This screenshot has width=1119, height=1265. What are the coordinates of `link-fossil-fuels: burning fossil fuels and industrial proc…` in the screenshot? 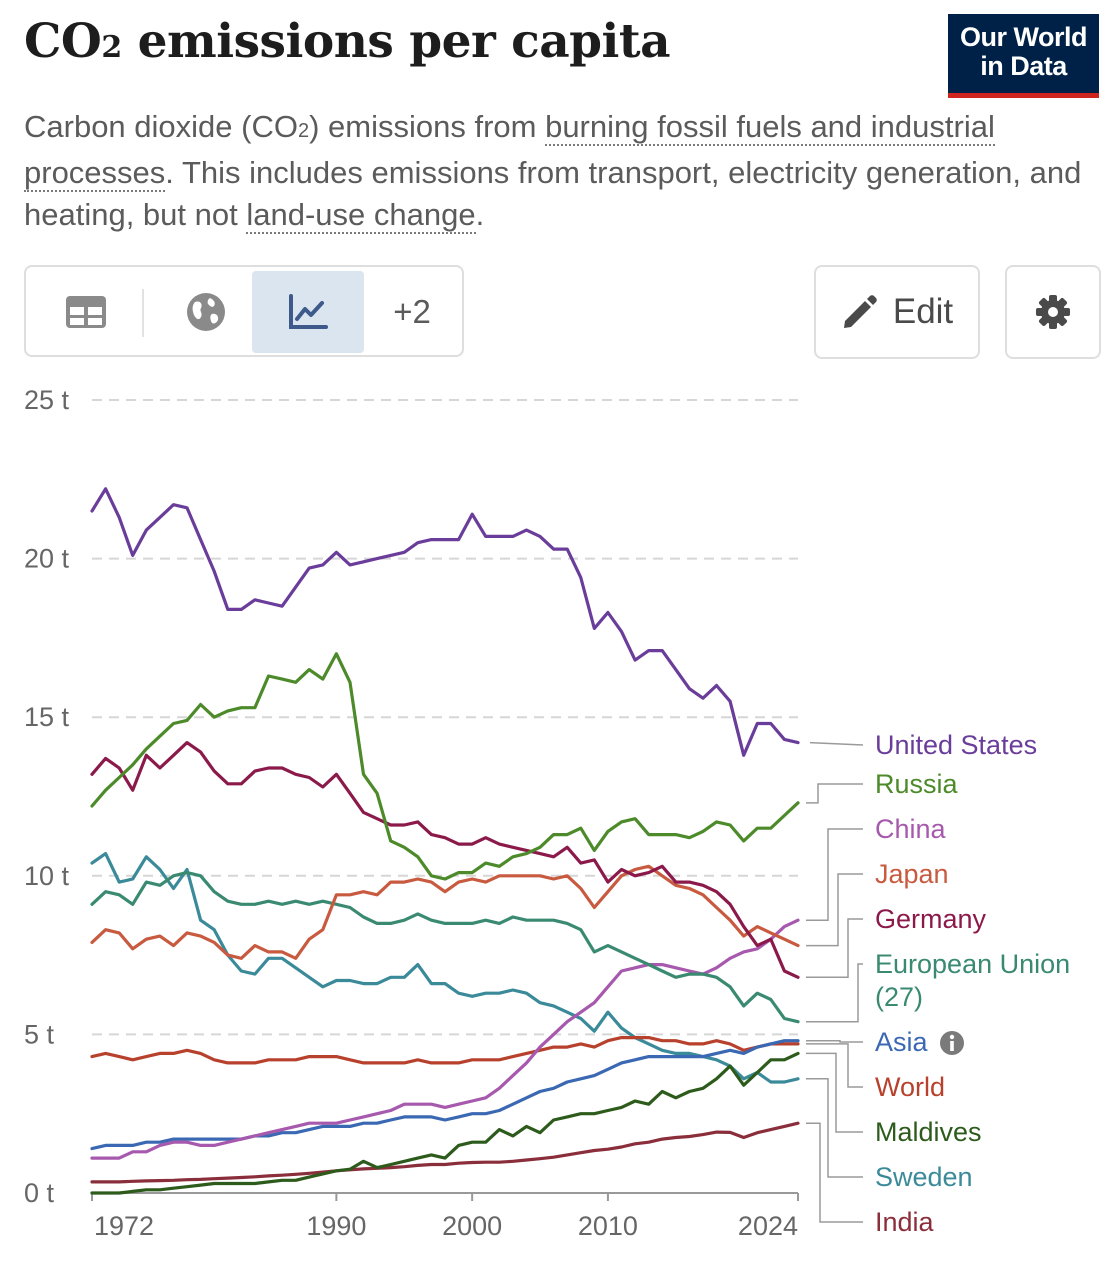 It's located at (509, 150).